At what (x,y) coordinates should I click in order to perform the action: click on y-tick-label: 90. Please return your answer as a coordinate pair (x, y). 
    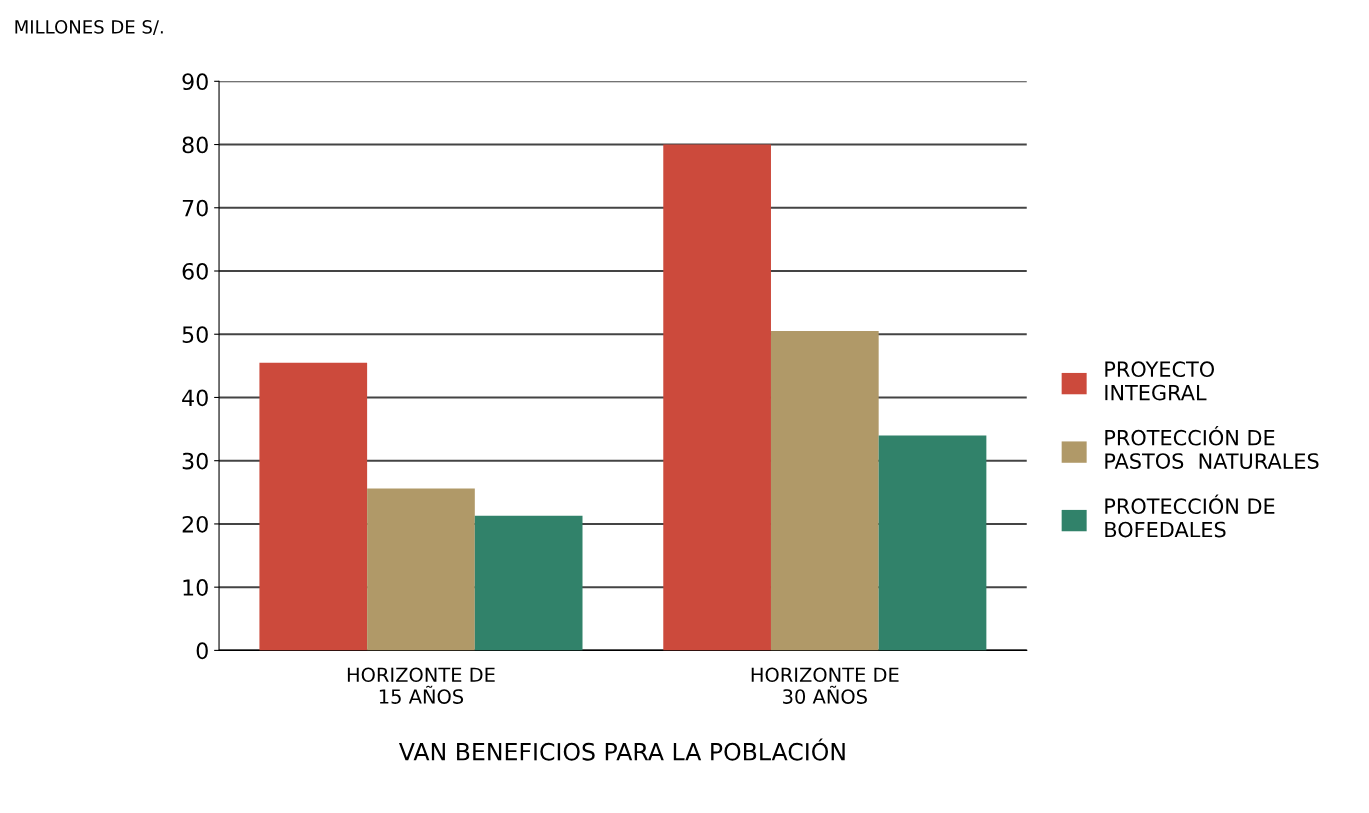
    Looking at the image, I should click on (195, 82).